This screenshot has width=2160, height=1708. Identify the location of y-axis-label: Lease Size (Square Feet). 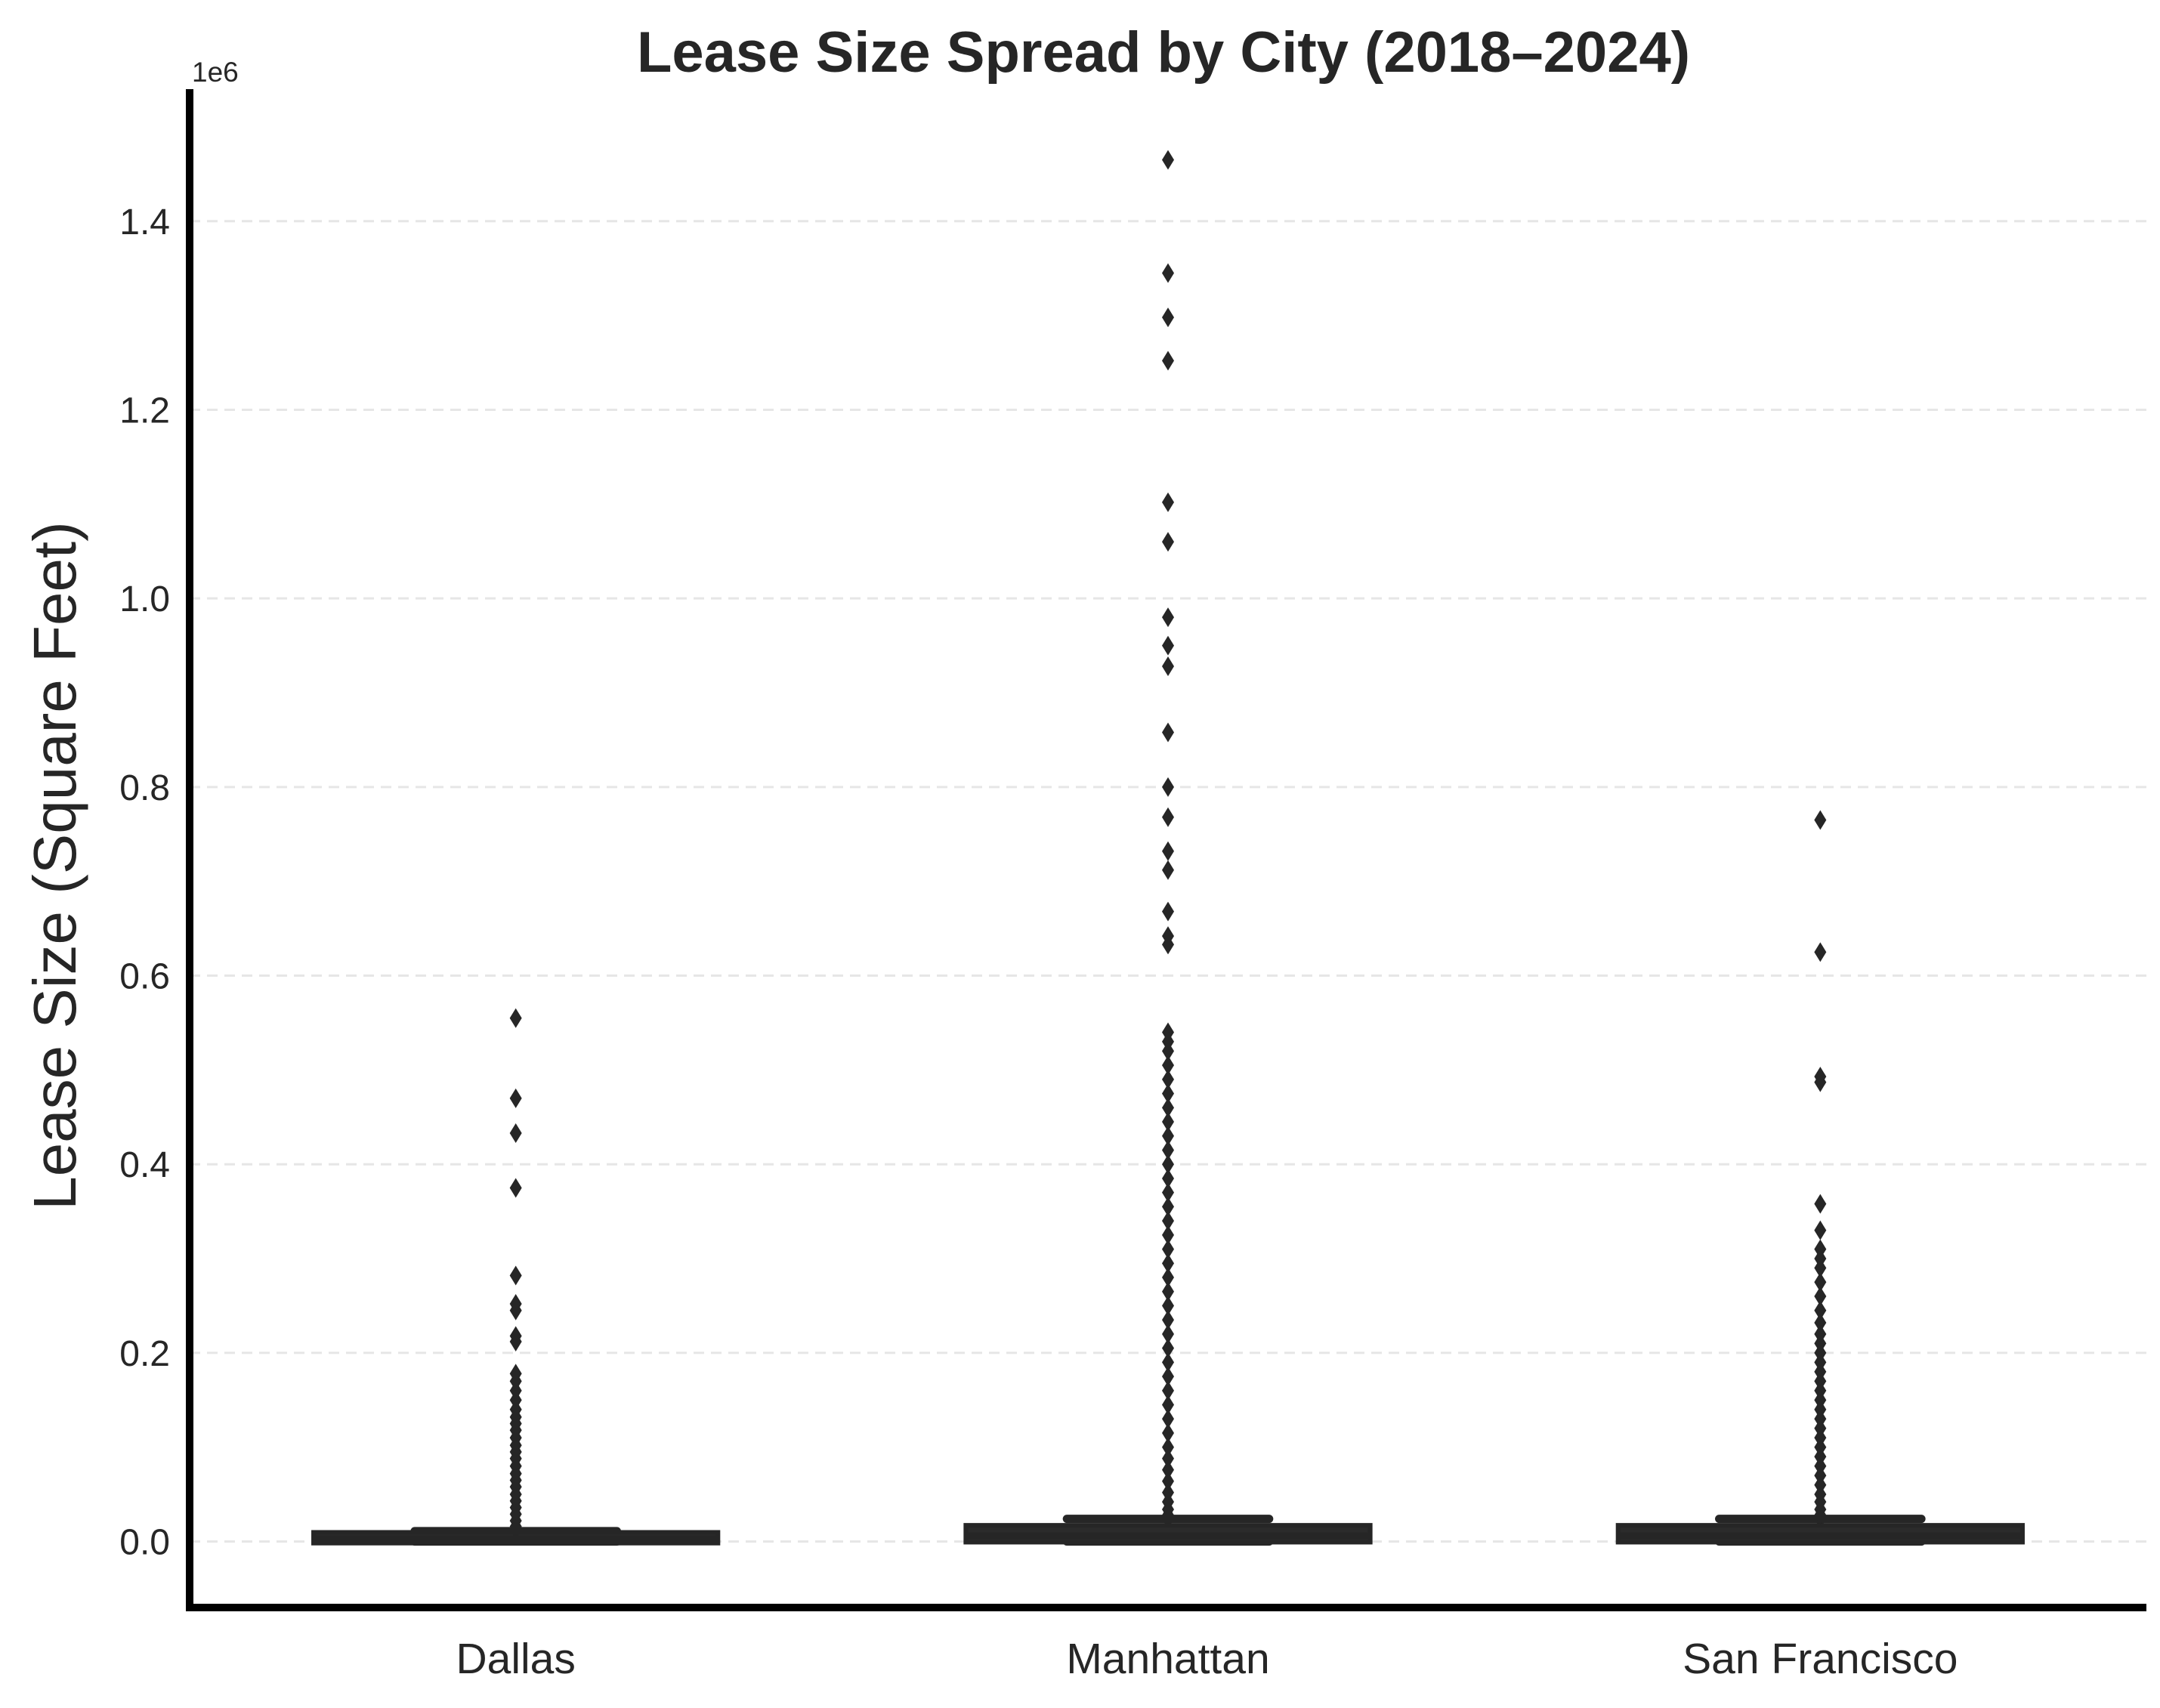
(54, 865).